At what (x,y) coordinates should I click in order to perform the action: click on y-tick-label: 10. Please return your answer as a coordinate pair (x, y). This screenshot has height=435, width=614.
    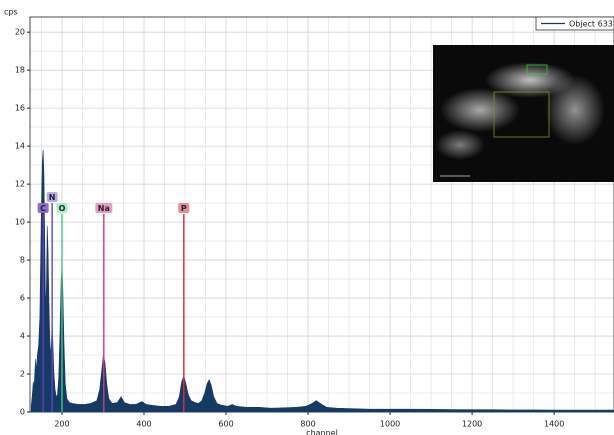
    Looking at the image, I should click on (20, 222).